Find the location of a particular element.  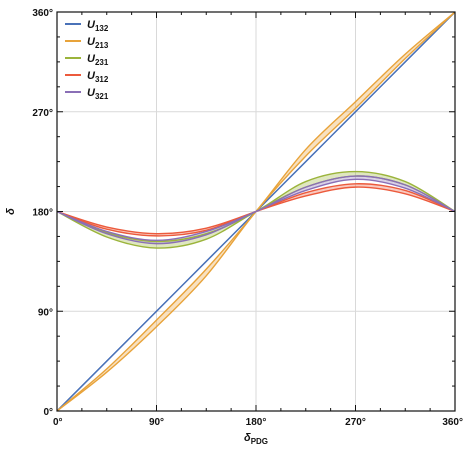

legend-label-312: U312 is located at coordinates (98, 77).